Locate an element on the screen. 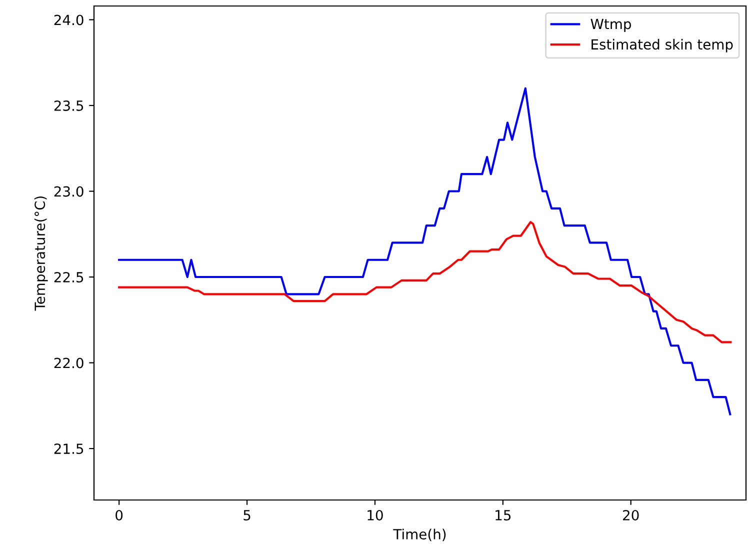 The width and height of the screenshot is (748, 557). x-axis-title: Time(h) is located at coordinates (419, 535).